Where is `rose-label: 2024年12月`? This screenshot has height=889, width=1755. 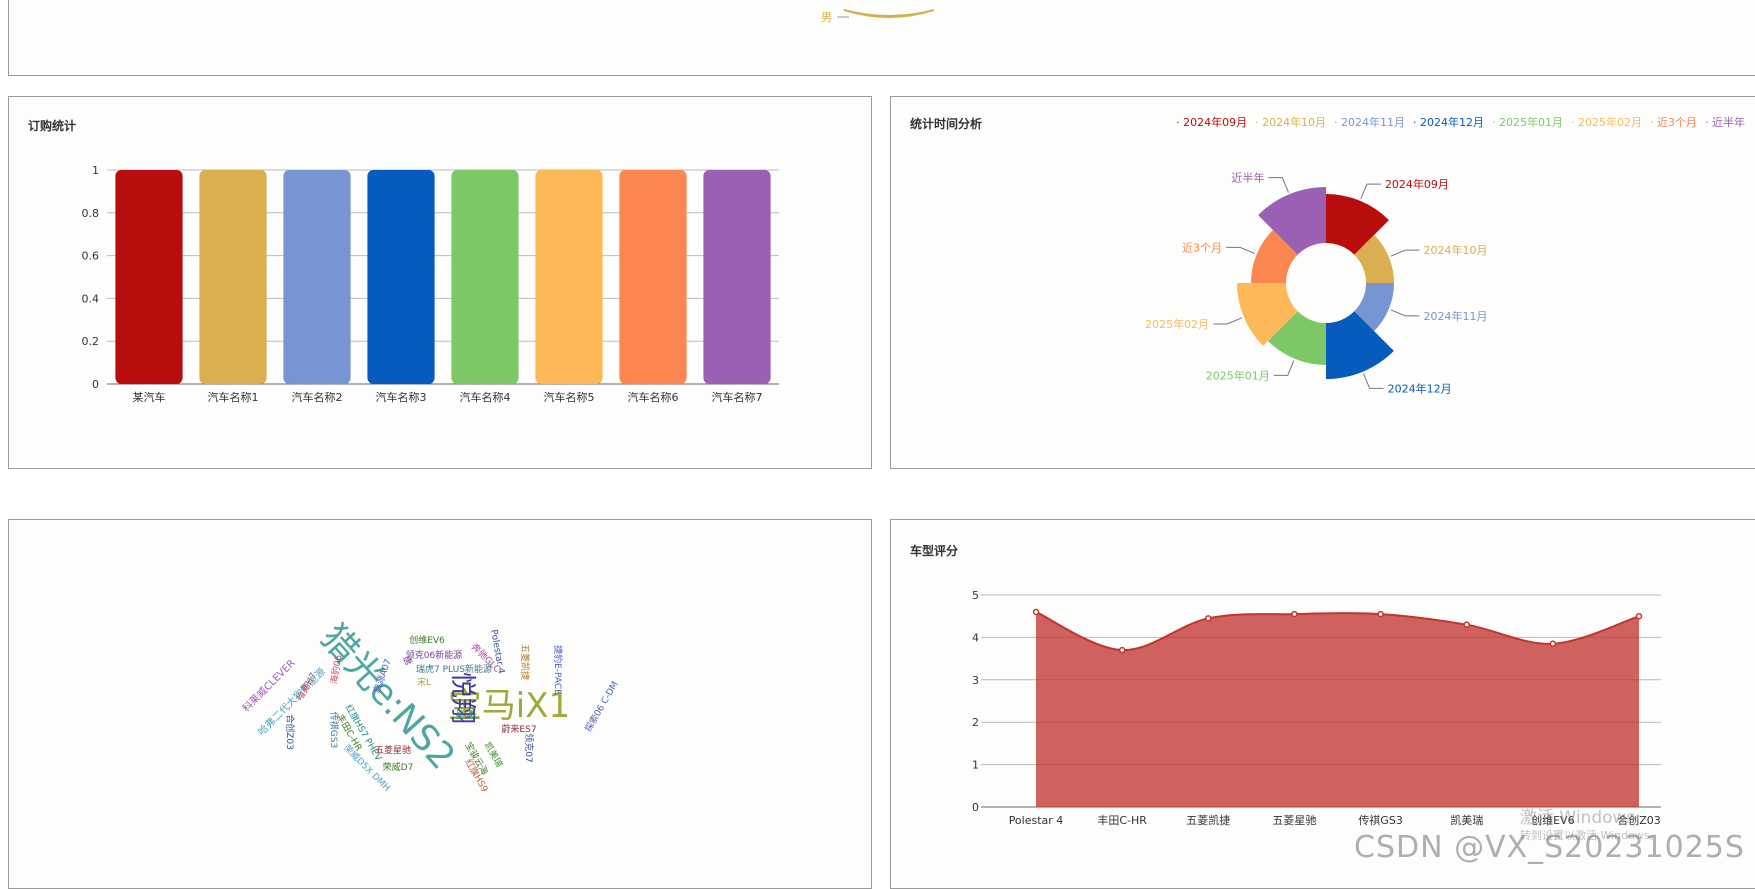
rose-label: 2024年12月 is located at coordinates (1420, 388).